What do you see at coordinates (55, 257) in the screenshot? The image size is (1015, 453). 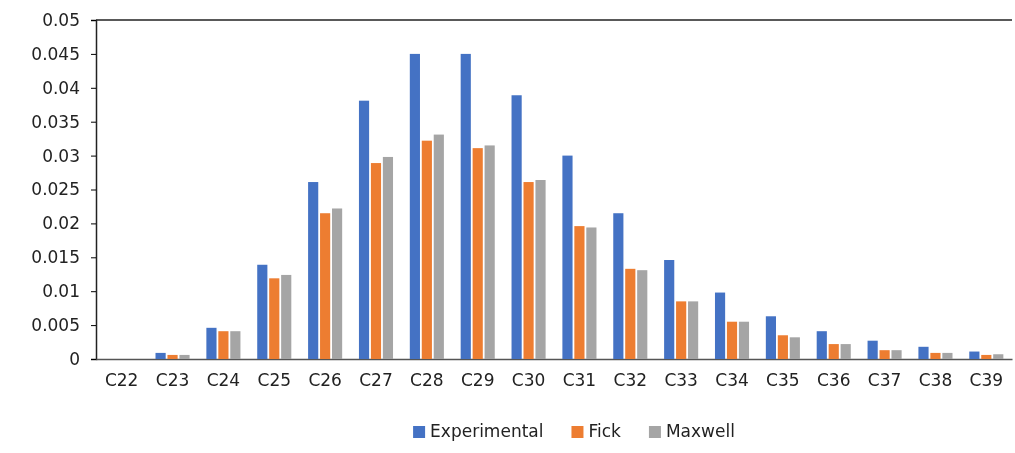 I see `y-tick-label: 0.015` at bounding box center [55, 257].